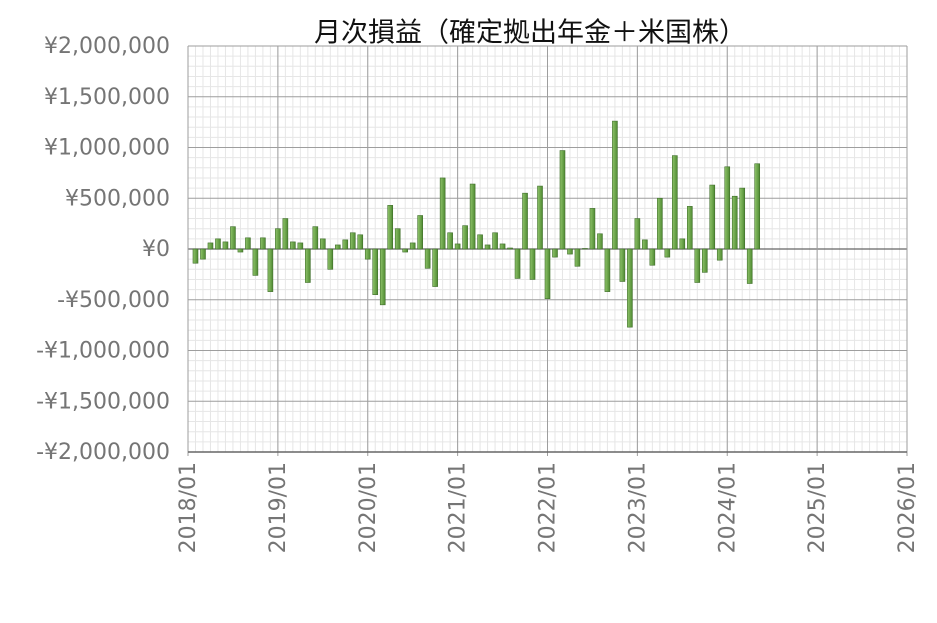  I want to click on y-tick-label: ¥1,500,000, so click(107, 97).